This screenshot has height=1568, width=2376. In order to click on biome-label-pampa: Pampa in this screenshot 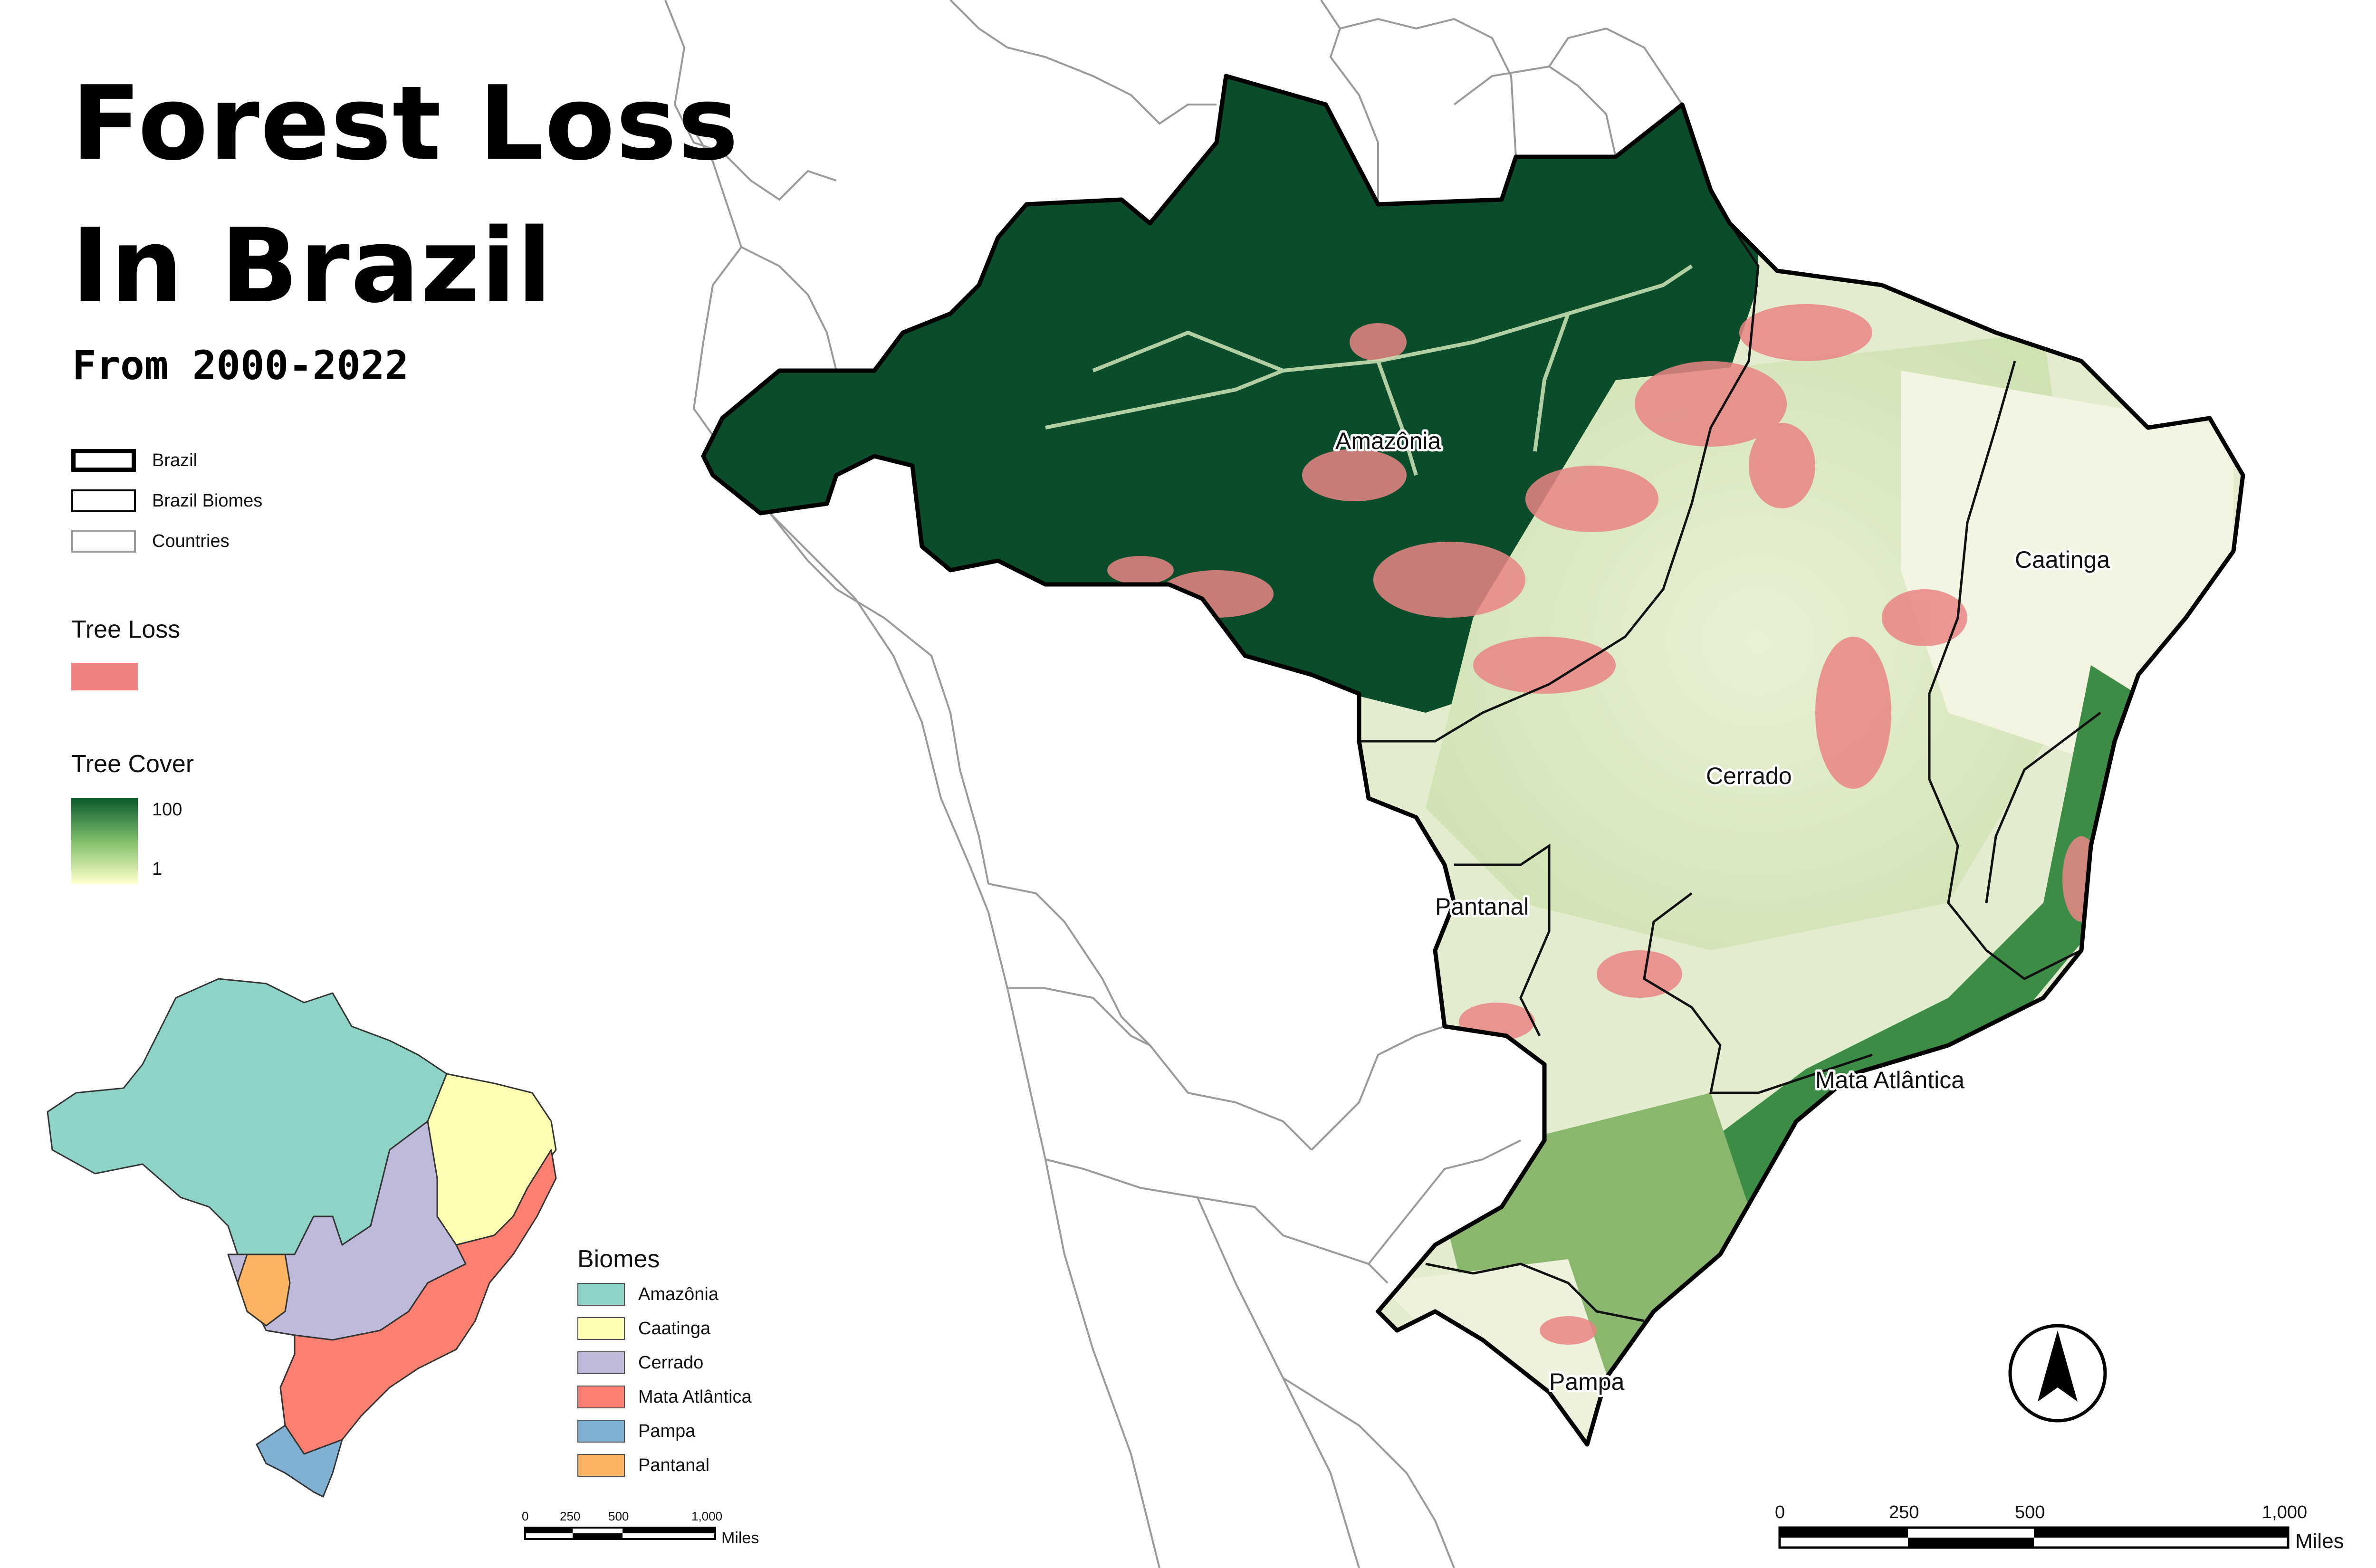, I will do `click(667, 1431)`.